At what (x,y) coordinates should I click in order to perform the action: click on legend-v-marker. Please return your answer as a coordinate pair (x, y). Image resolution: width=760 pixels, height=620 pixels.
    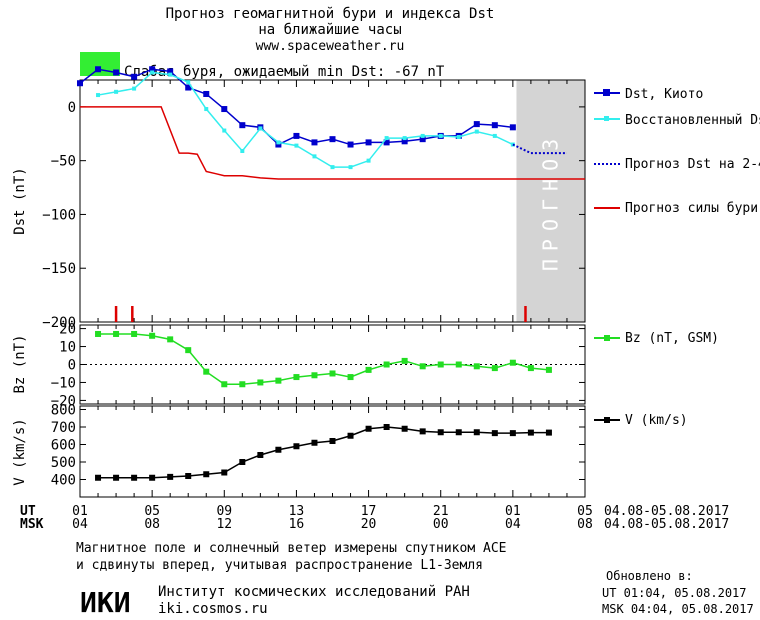
    Looking at the image, I should click on (607, 420).